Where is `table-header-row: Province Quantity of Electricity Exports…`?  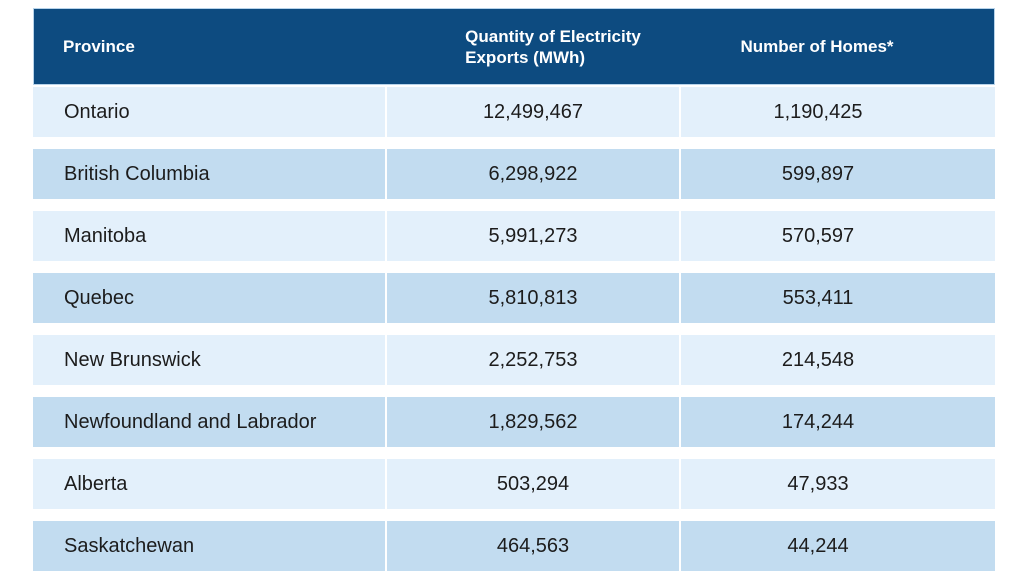
table-header-row: Province Quantity of Electricity Exports… is located at coordinates (514, 46).